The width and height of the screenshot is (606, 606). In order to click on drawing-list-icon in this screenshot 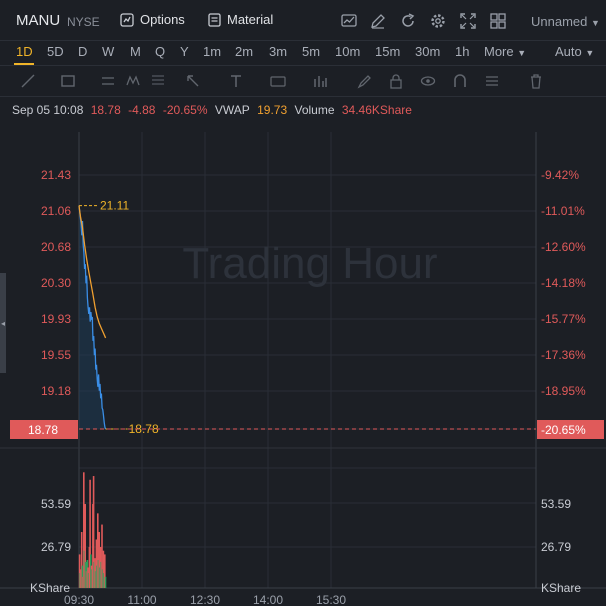, I will do `click(492, 81)`.